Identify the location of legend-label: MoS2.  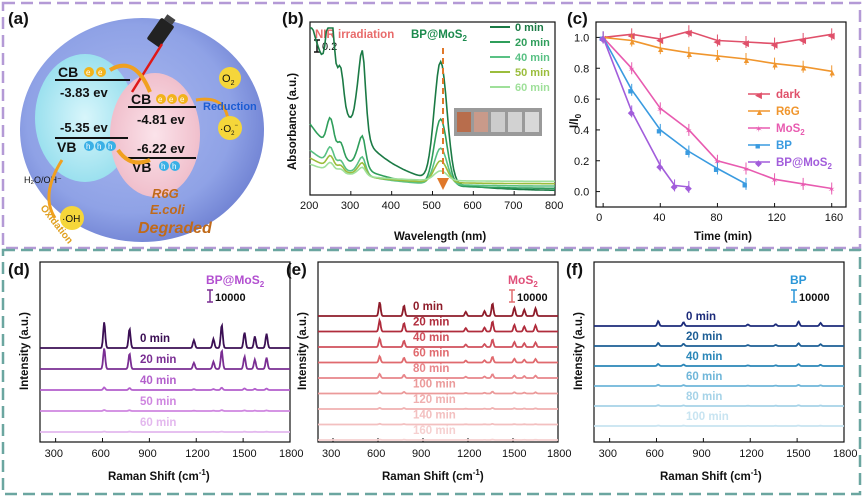
(790, 130).